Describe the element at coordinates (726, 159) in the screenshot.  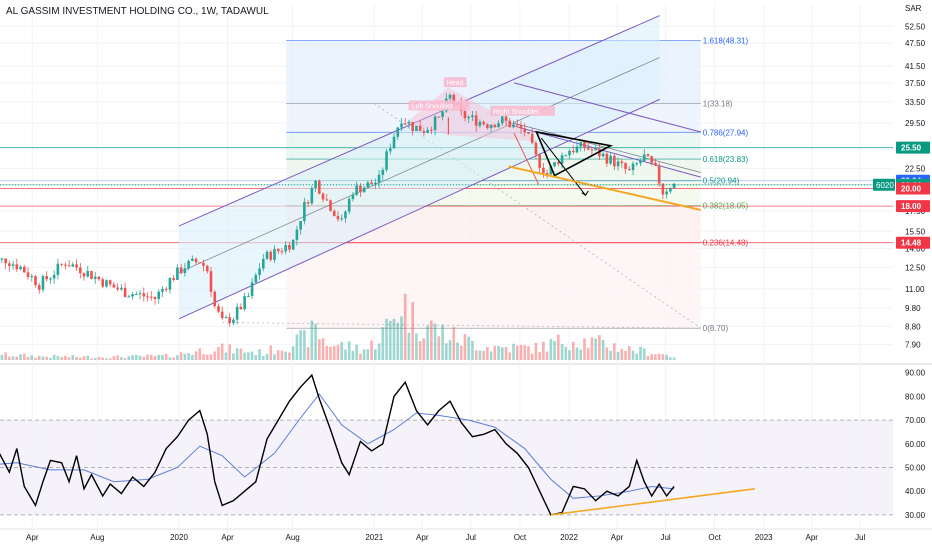
I see `fib-label: 0.618(23.83)` at that location.